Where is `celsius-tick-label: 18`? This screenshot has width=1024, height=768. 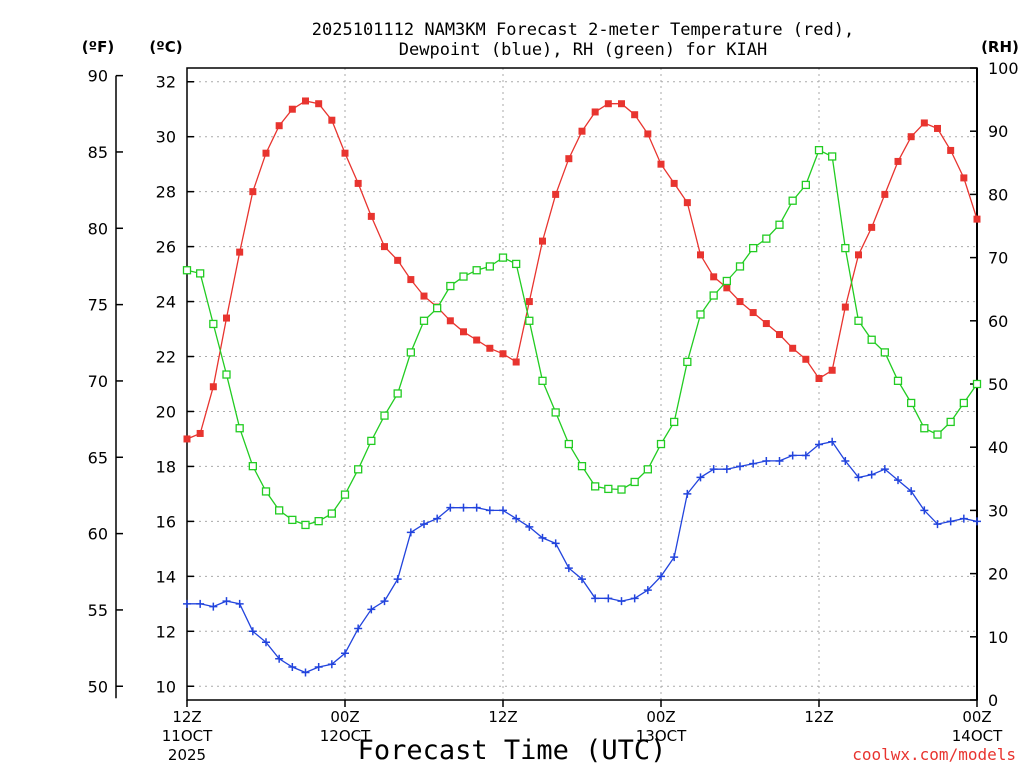
celsius-tick-label: 18 is located at coordinates (166, 466).